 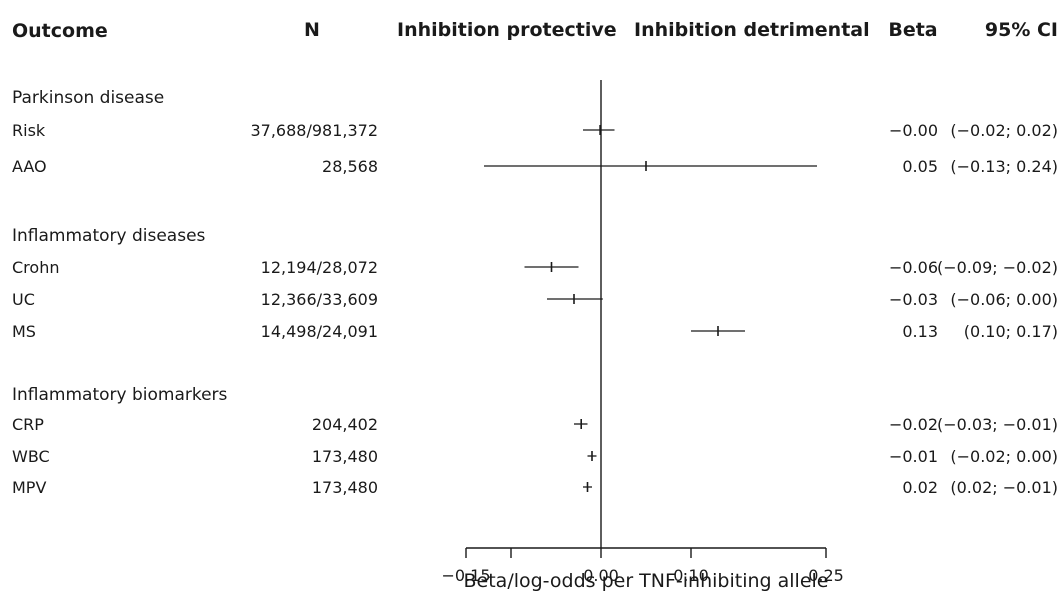 What do you see at coordinates (691, 575) in the screenshot?
I see `x-tick-label: 0.10` at bounding box center [691, 575].